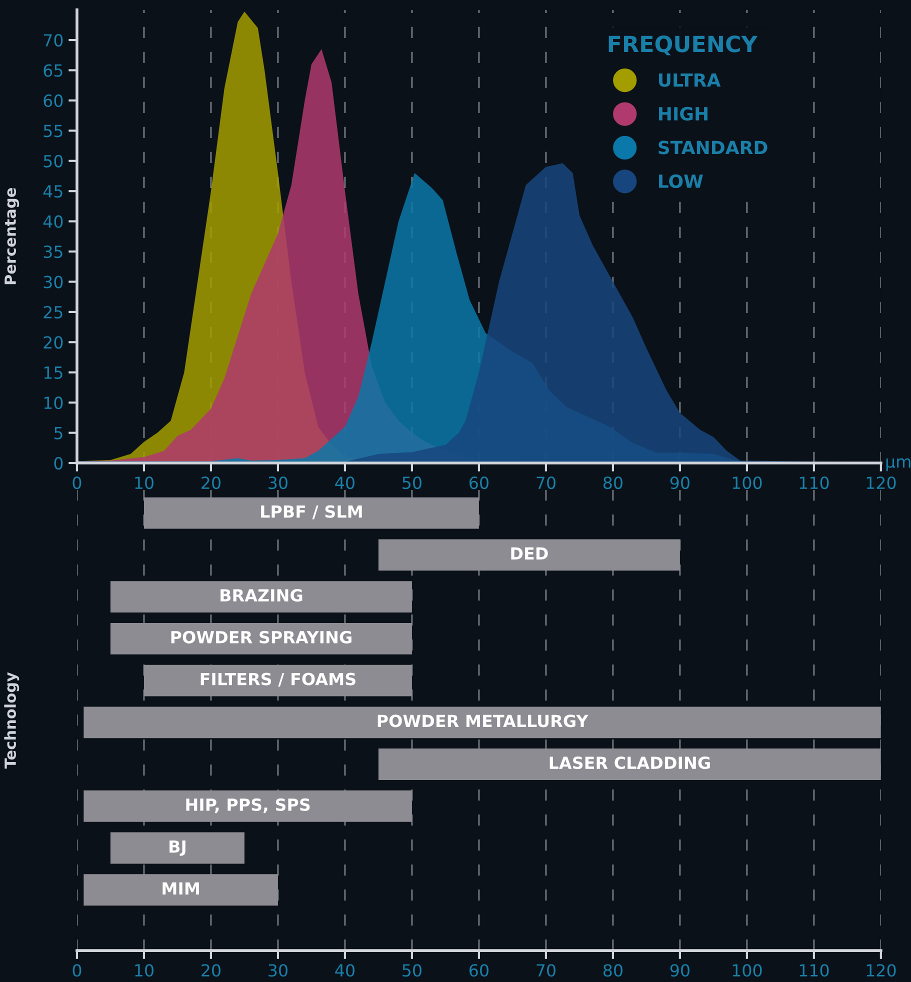 The width and height of the screenshot is (911, 982). What do you see at coordinates (53, 40) in the screenshot?
I see `y-tick-label: 70` at bounding box center [53, 40].